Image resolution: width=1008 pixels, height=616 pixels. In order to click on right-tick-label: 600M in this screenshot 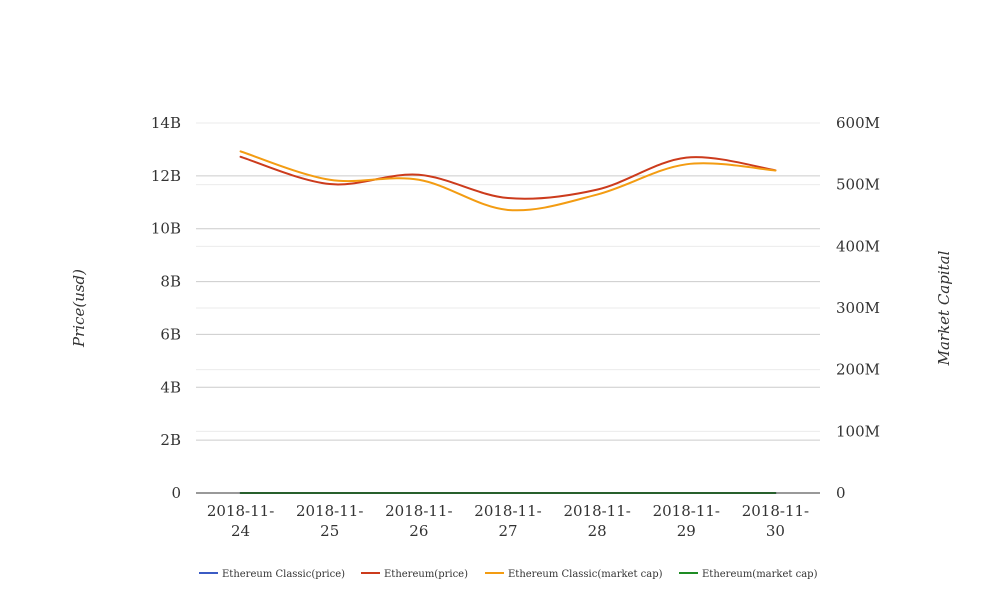, I will do `click(858, 123)`.